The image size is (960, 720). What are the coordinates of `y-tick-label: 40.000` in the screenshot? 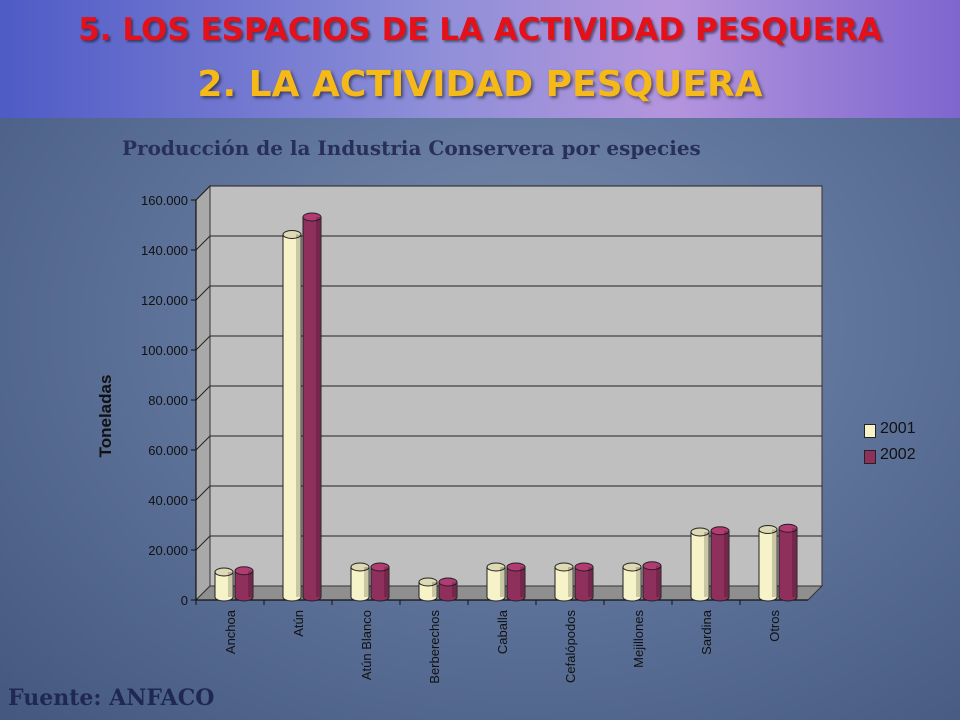 It's located at (168, 500).